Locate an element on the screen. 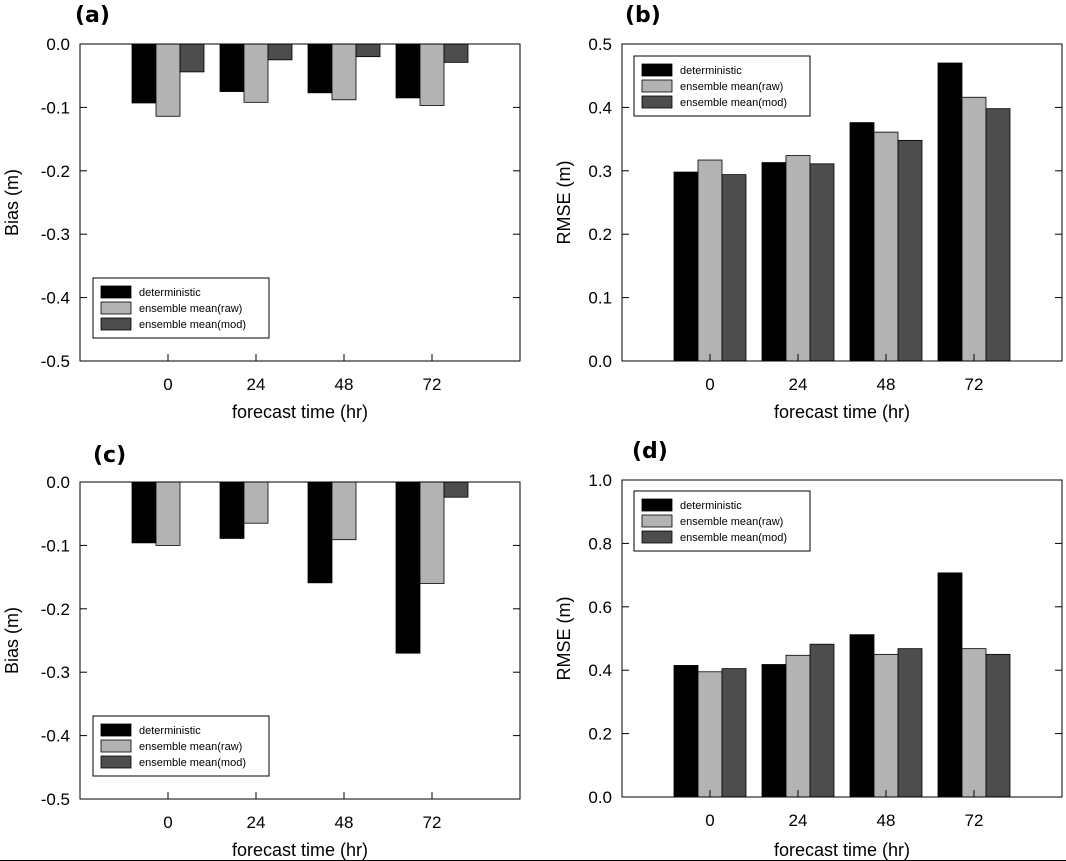 This screenshot has width=1066, height=861. bar-ensemble-mean-mod--72 is located at coordinates (998, 725).